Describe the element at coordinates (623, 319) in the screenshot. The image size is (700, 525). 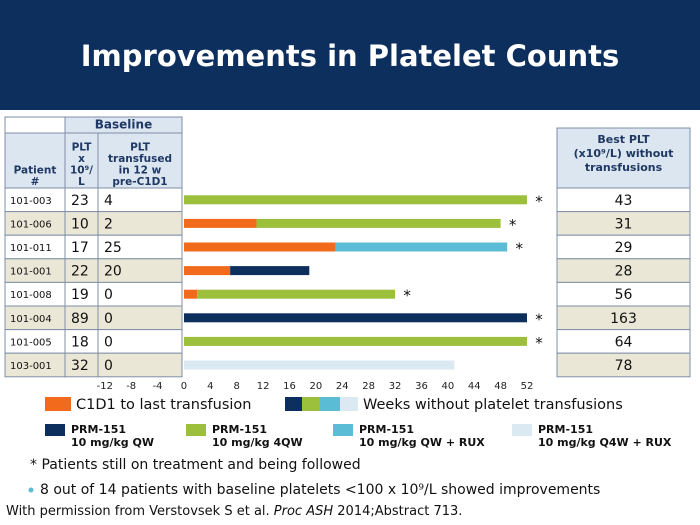
I see `table-cell-text: 163` at that location.